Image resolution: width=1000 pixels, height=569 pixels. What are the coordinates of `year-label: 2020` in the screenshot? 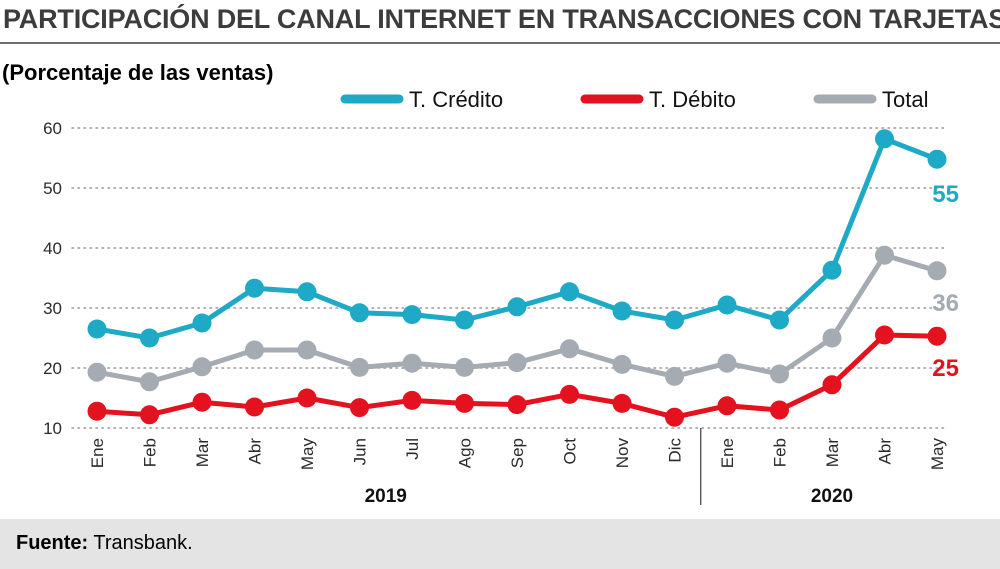 It's located at (832, 496).